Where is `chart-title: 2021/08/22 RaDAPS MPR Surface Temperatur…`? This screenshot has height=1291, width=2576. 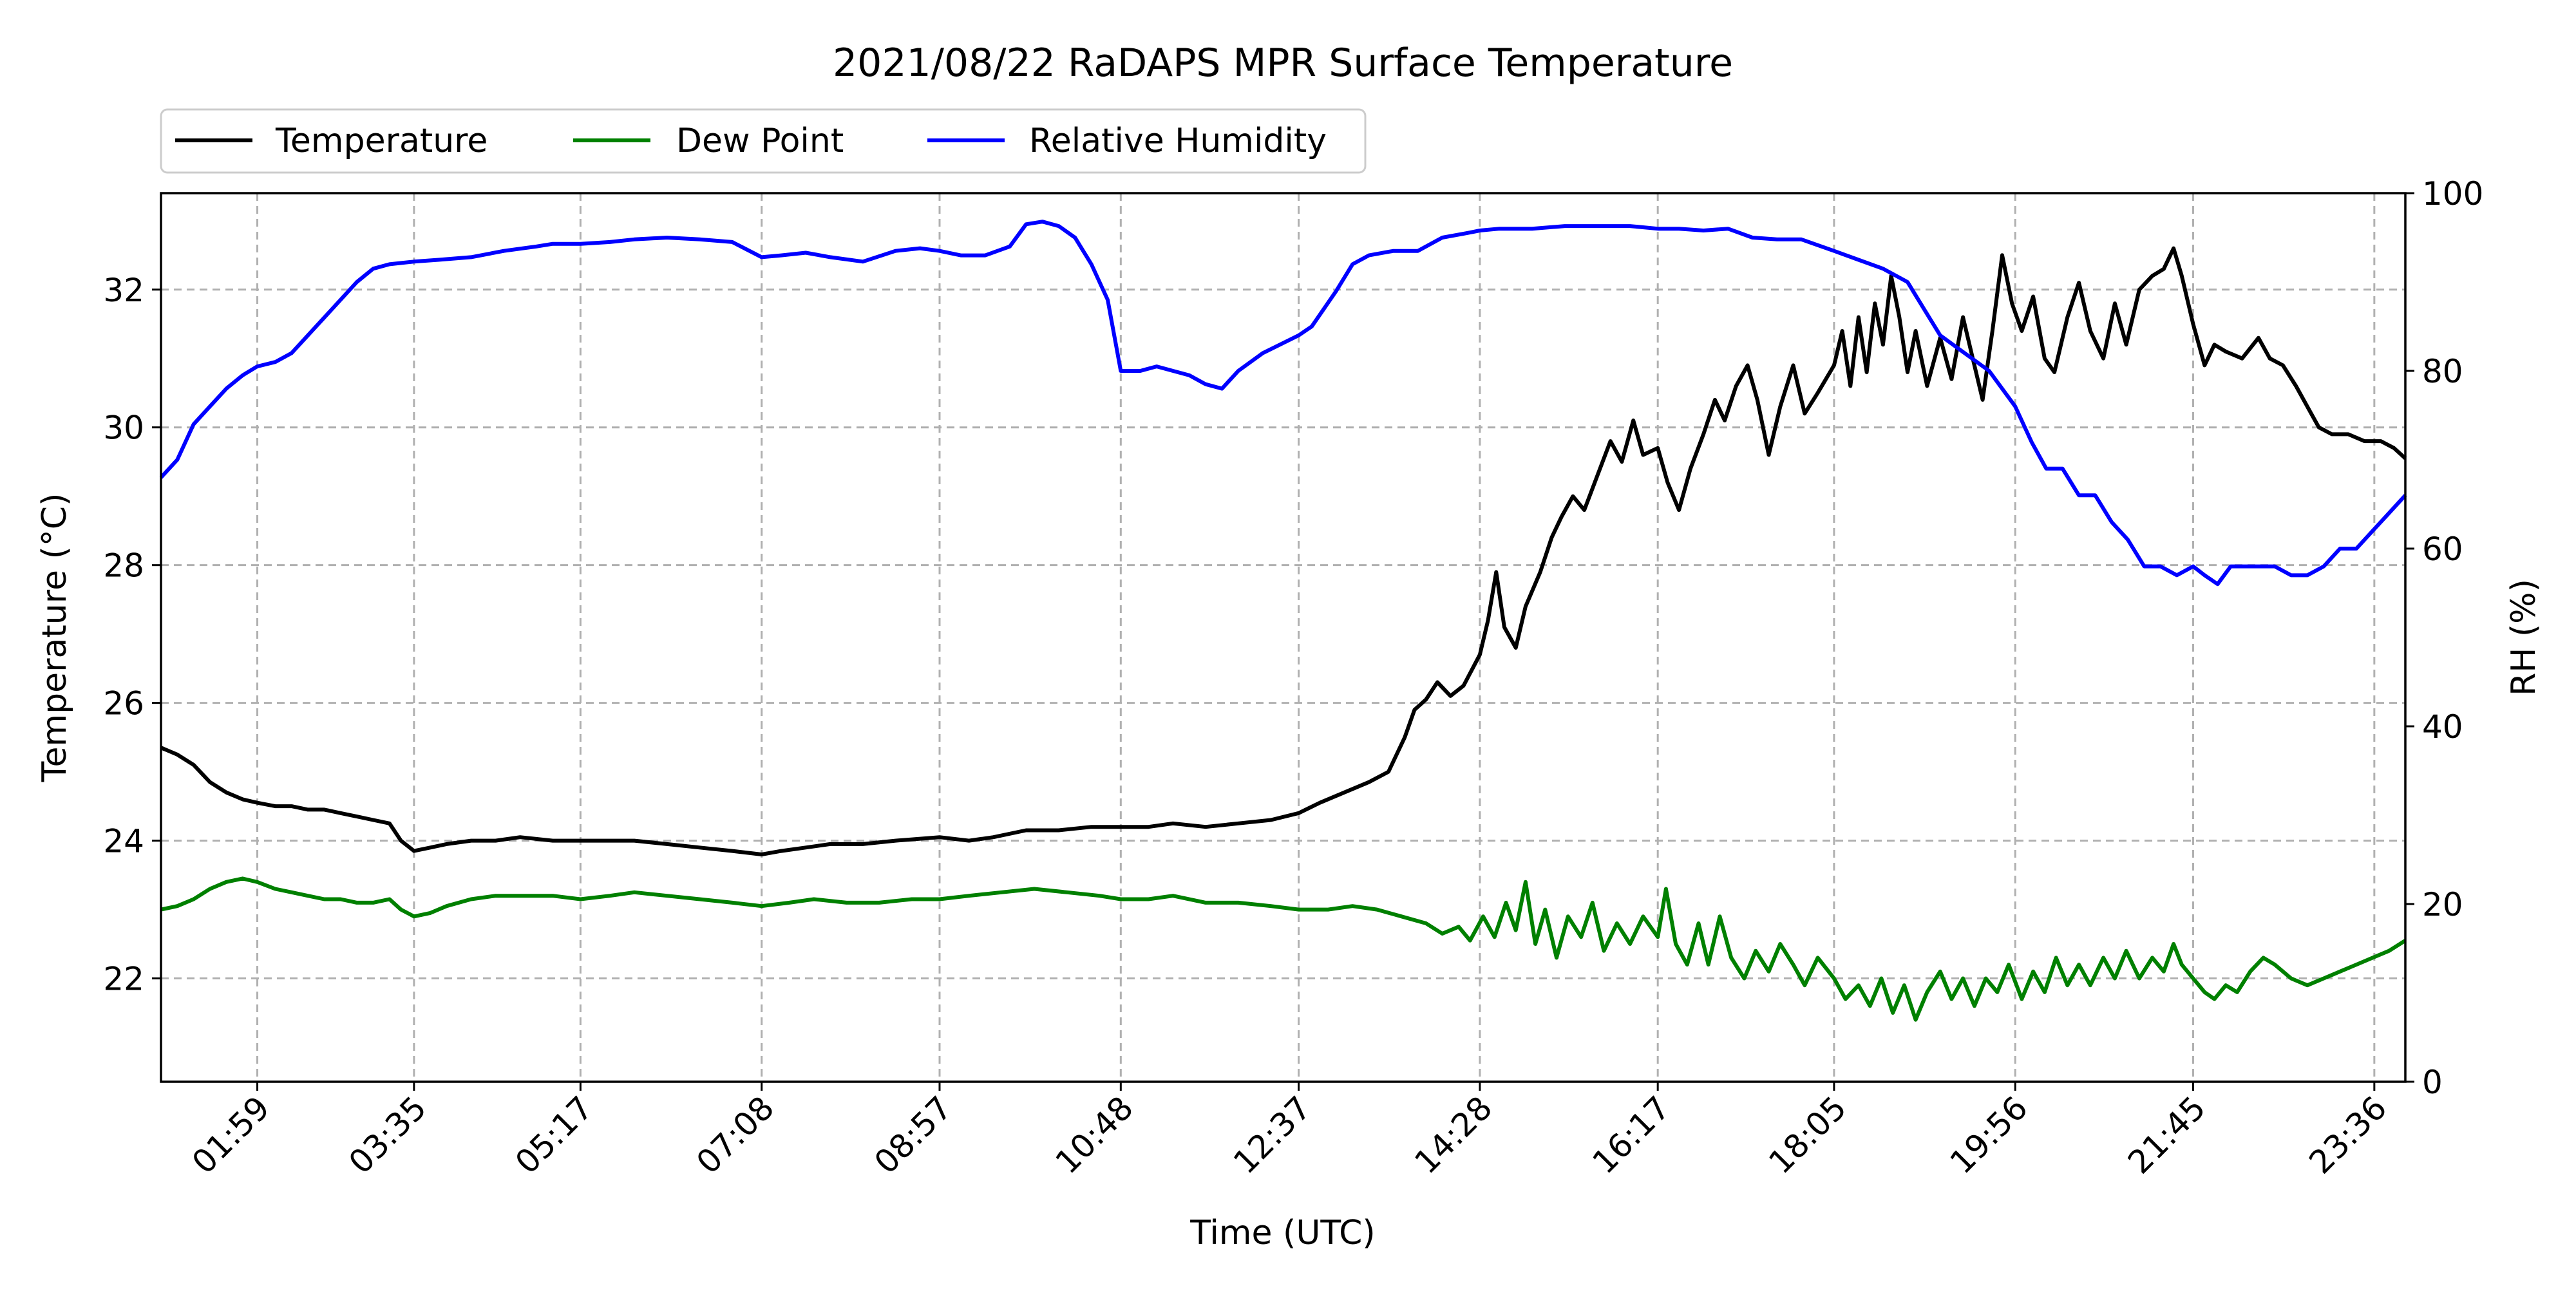 chart-title: 2021/08/22 RaDAPS MPR Surface Temperatur… is located at coordinates (1283, 63).